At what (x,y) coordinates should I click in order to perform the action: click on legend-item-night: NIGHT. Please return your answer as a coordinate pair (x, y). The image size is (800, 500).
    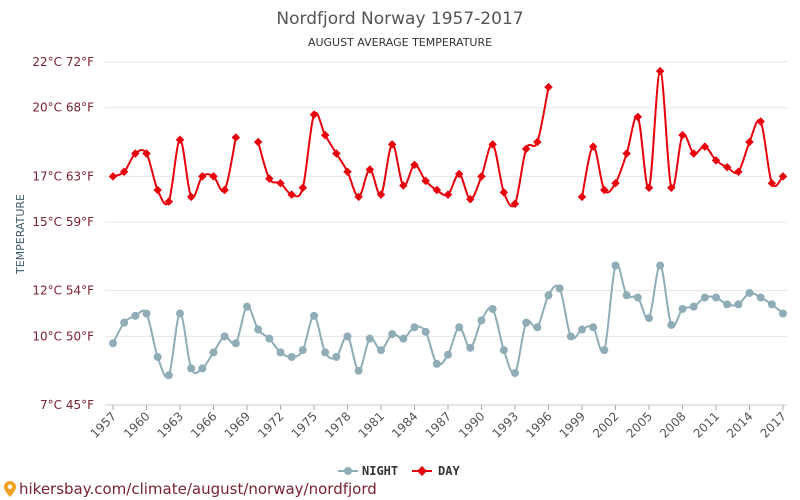
    Looking at the image, I should click on (368, 471).